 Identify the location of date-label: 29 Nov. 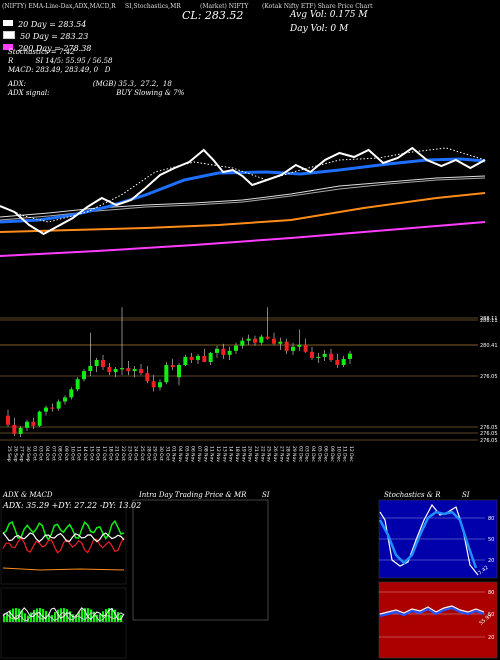
(294, 454).